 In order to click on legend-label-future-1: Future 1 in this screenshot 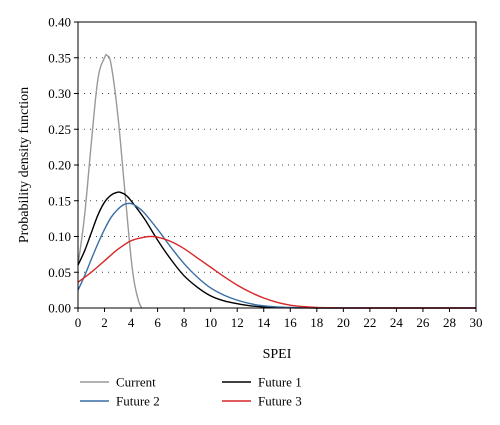, I will do `click(280, 382)`.